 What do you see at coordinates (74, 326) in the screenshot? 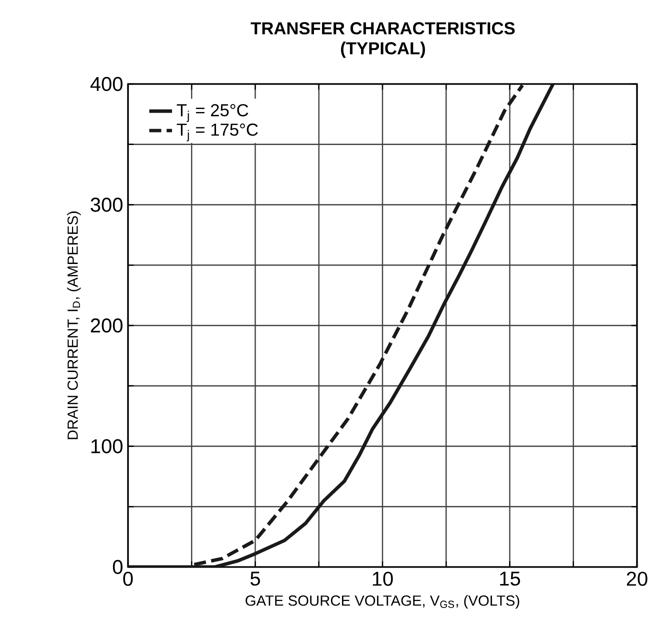
I see `y-axis-title: DRAIN CURRENT, I$_{D}$, (AMPERES)` at bounding box center [74, 326].